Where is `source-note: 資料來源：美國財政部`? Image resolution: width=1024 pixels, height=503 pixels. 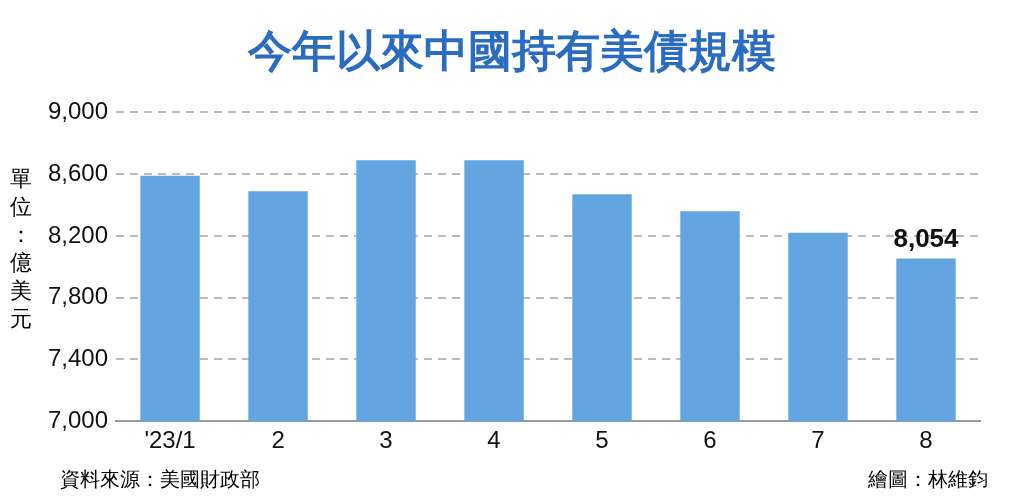 source-note: 資料來源：美國財政部 is located at coordinates (160, 479).